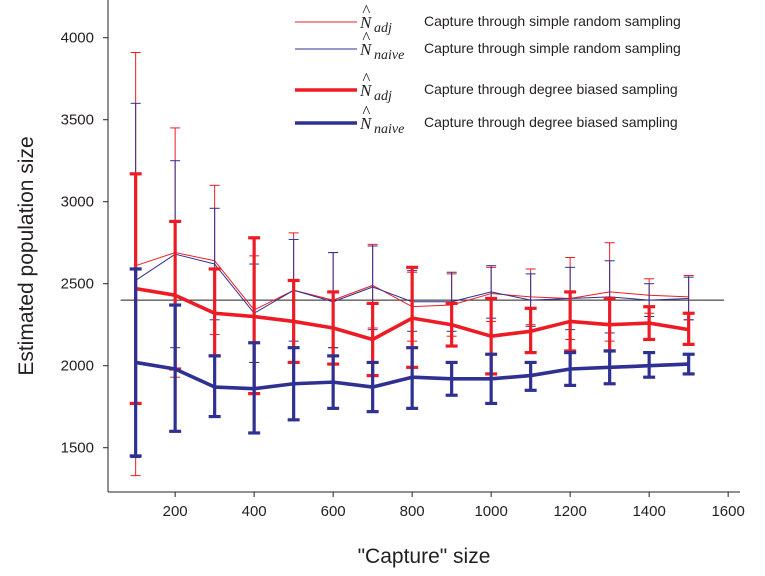  Describe the element at coordinates (26, 255) in the screenshot. I see `y-axis-title: Estimated population size` at that location.